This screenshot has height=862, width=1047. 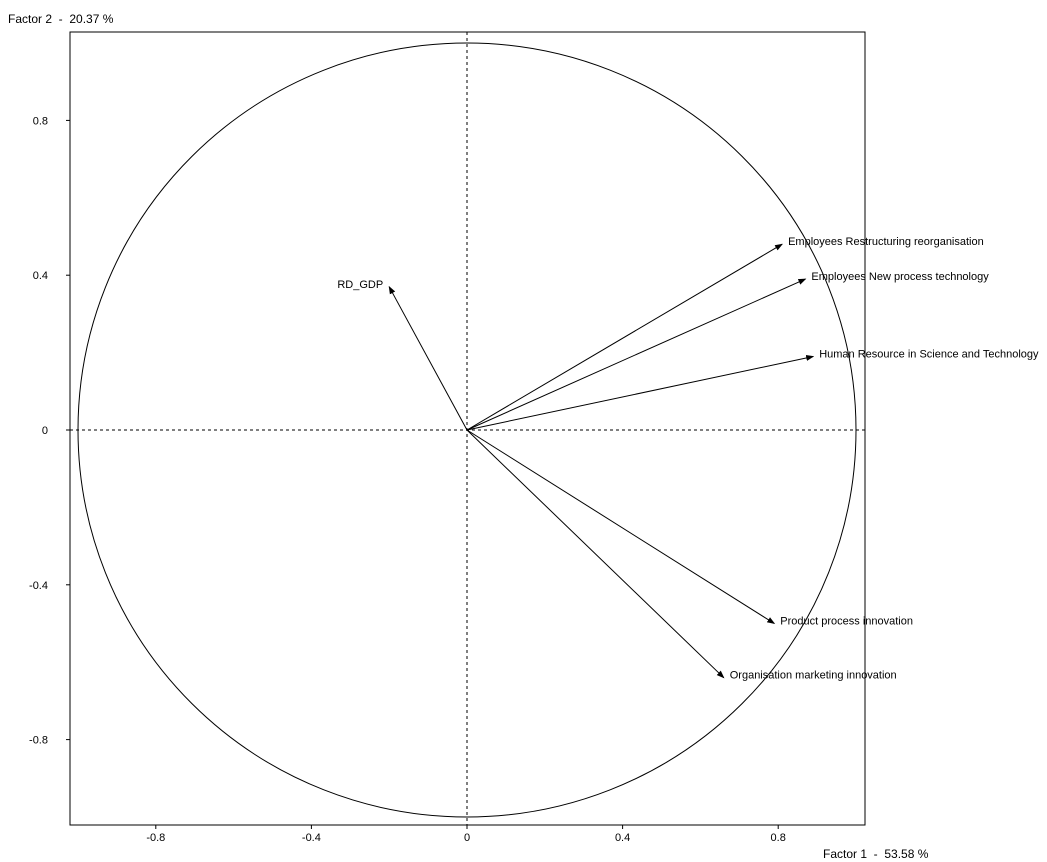 I want to click on x-axis-title: Factor 1 - 53.58 %, so click(x=876, y=854).